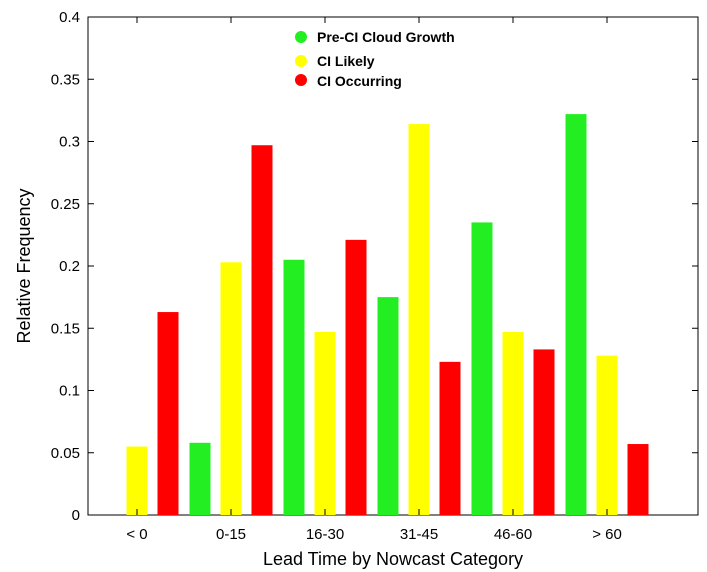 The image size is (707, 572). I want to click on y-tick-label-7: 0.35, so click(65, 79).